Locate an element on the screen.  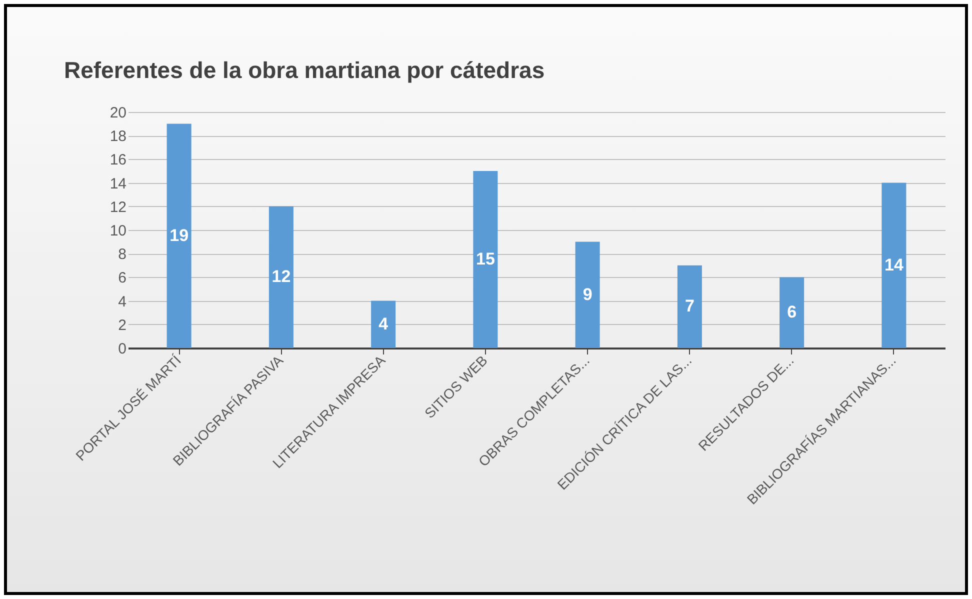
data-label: 12 is located at coordinates (281, 276).